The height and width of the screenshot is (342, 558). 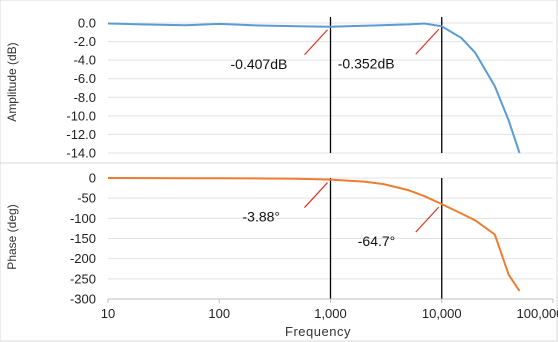 I want to click on annotation-label: -3.88°, so click(x=262, y=217).